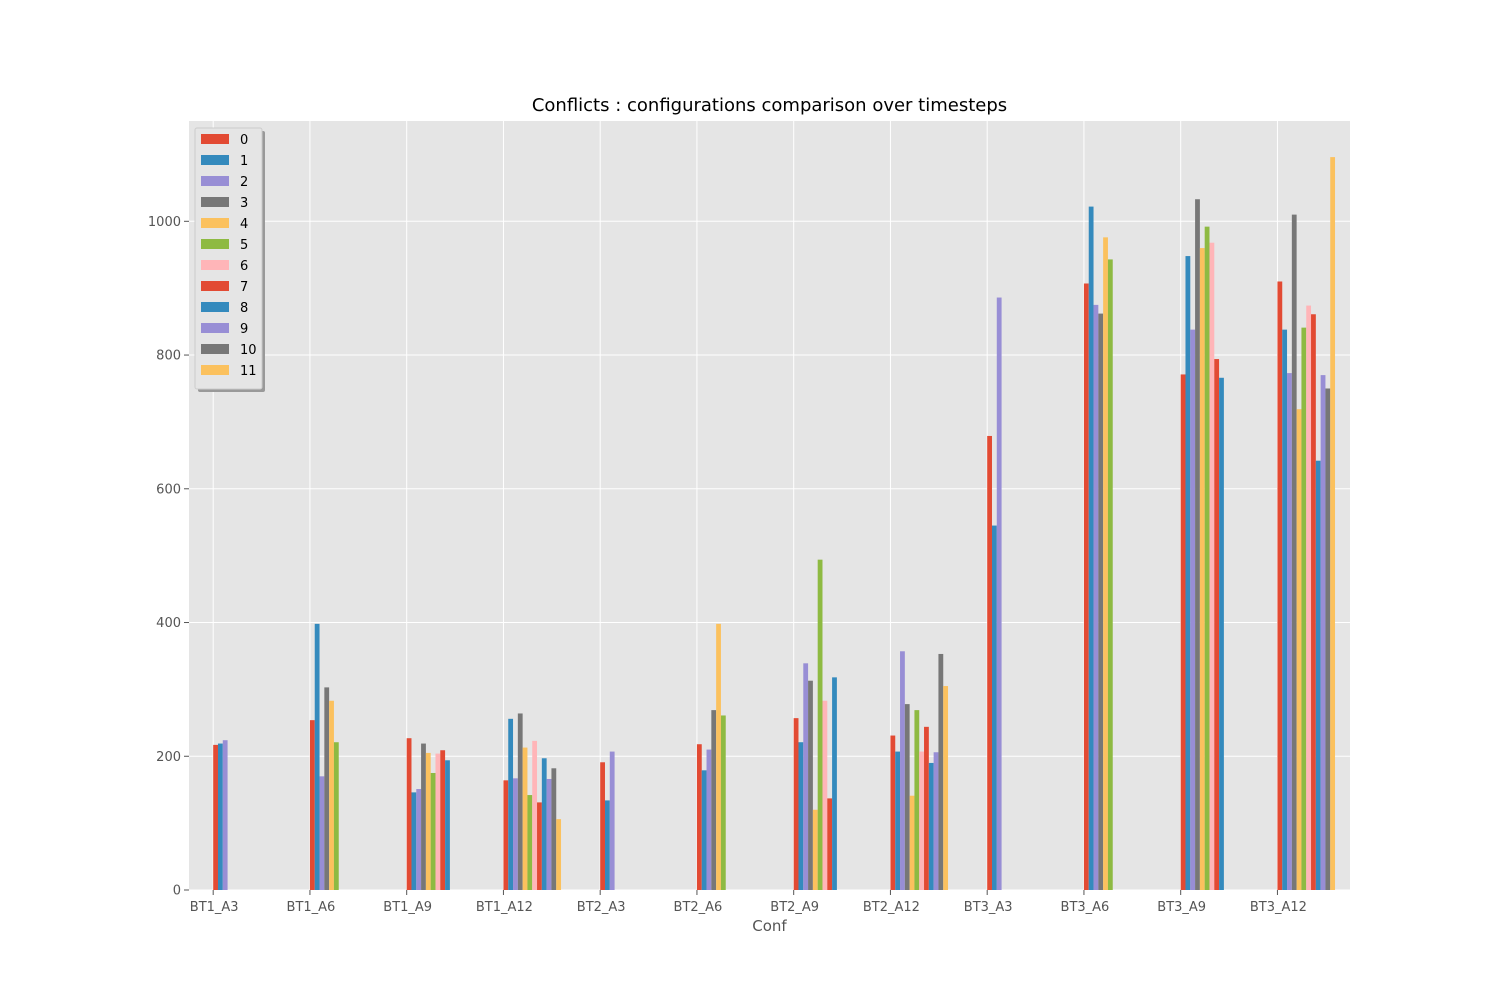 The image size is (1500, 1000). What do you see at coordinates (244, 224) in the screenshot?
I see `legend-label: 4` at bounding box center [244, 224].